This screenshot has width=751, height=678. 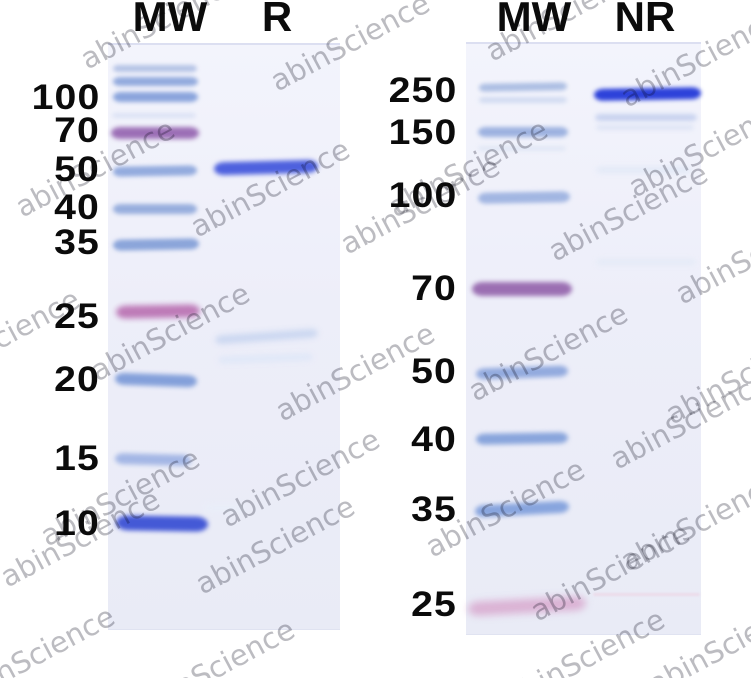 I want to click on mw-label-250: 250, so click(x=422, y=90).